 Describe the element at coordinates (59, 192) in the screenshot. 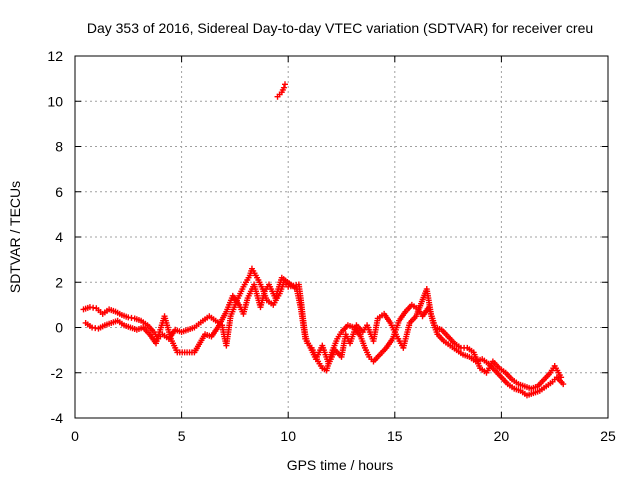

I see `y-tick-label: 6` at that location.